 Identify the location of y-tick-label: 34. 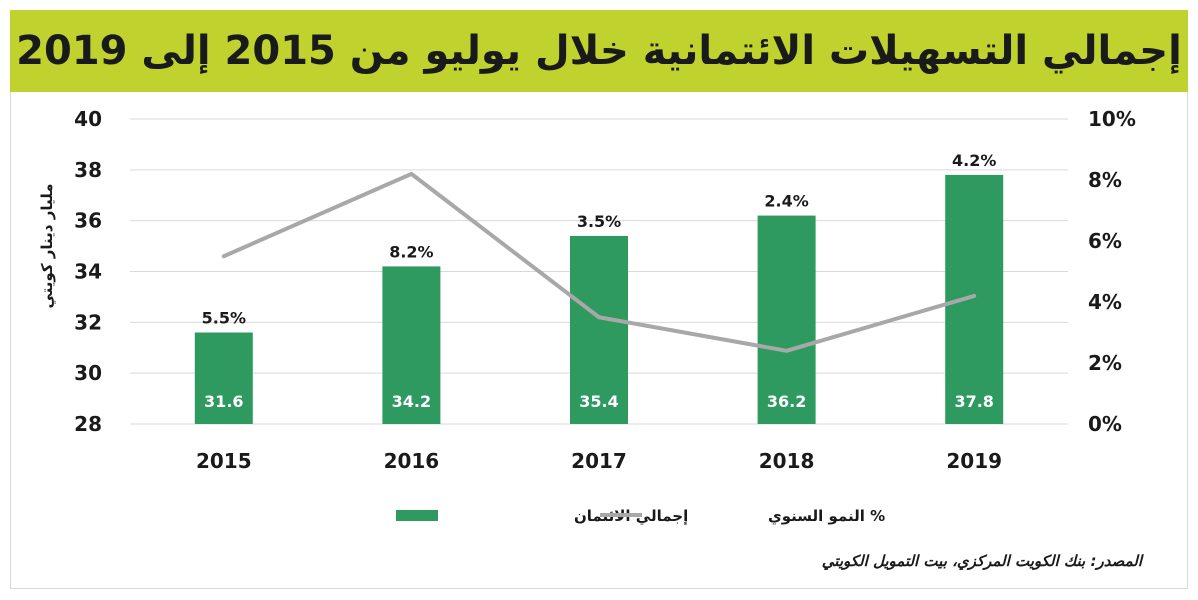
(88, 272).